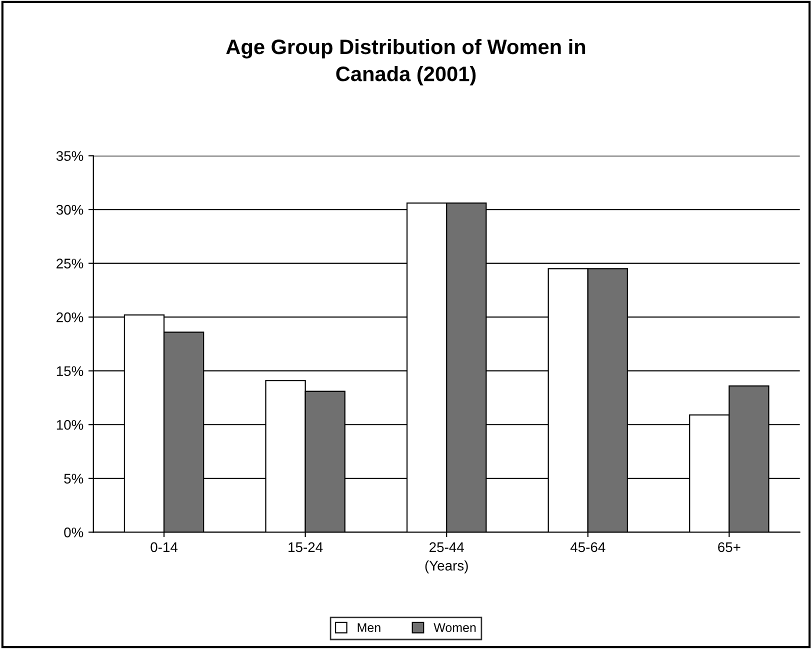 The height and width of the screenshot is (649, 812). Describe the element at coordinates (447, 547) in the screenshot. I see `x-tick-label: 25-44` at that location.